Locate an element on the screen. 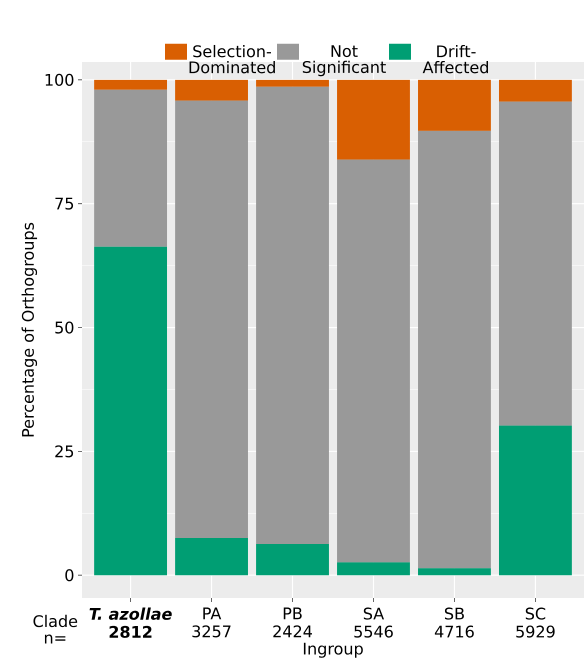 This screenshot has height=672, width=584. y-tick-label: 0 is located at coordinates (69, 575).